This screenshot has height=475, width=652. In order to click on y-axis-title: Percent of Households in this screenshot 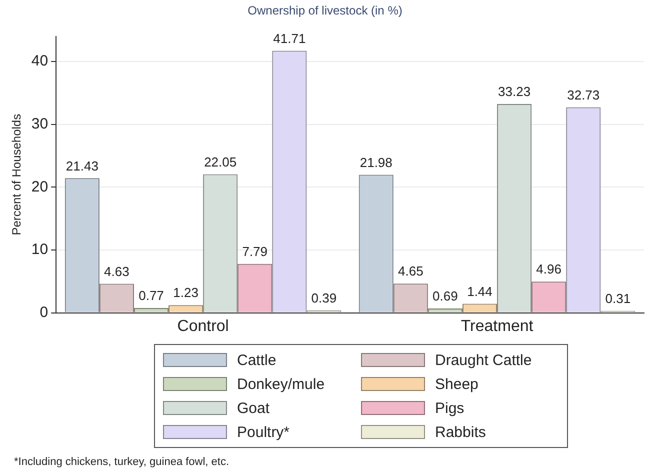, I will do `click(17, 175)`.